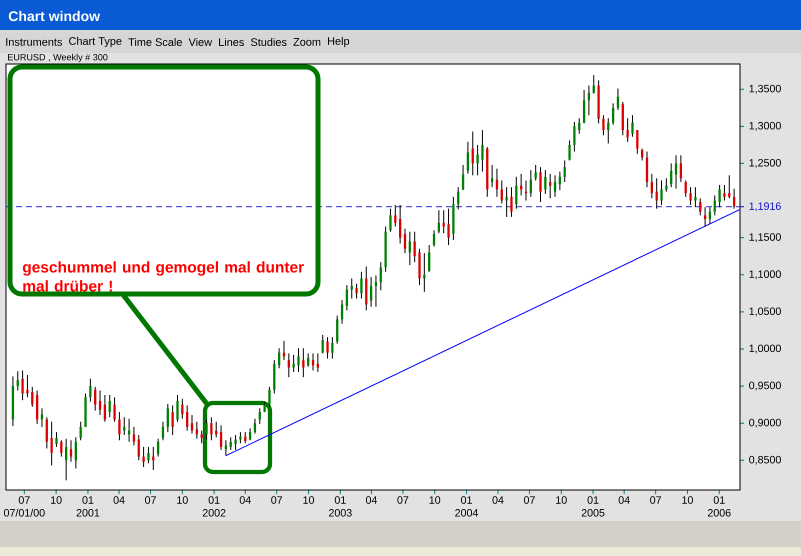 The image size is (801, 556). Describe the element at coordinates (155, 42) in the screenshot. I see `text: Time Scale` at that location.